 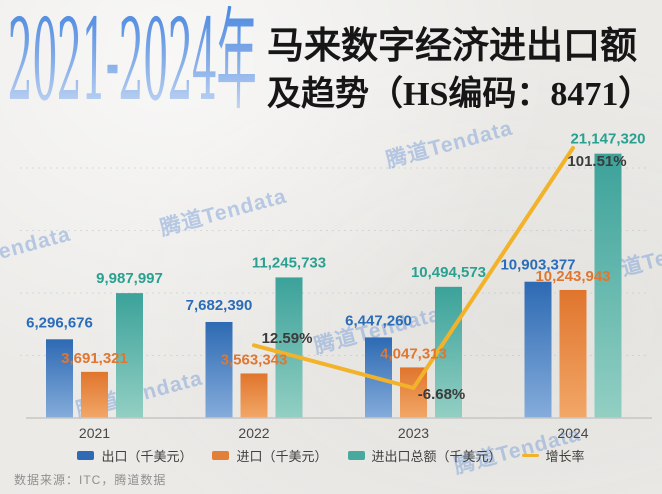 I want to click on title-main-line1: 马来数字经济进出口额, so click(x=452, y=46).